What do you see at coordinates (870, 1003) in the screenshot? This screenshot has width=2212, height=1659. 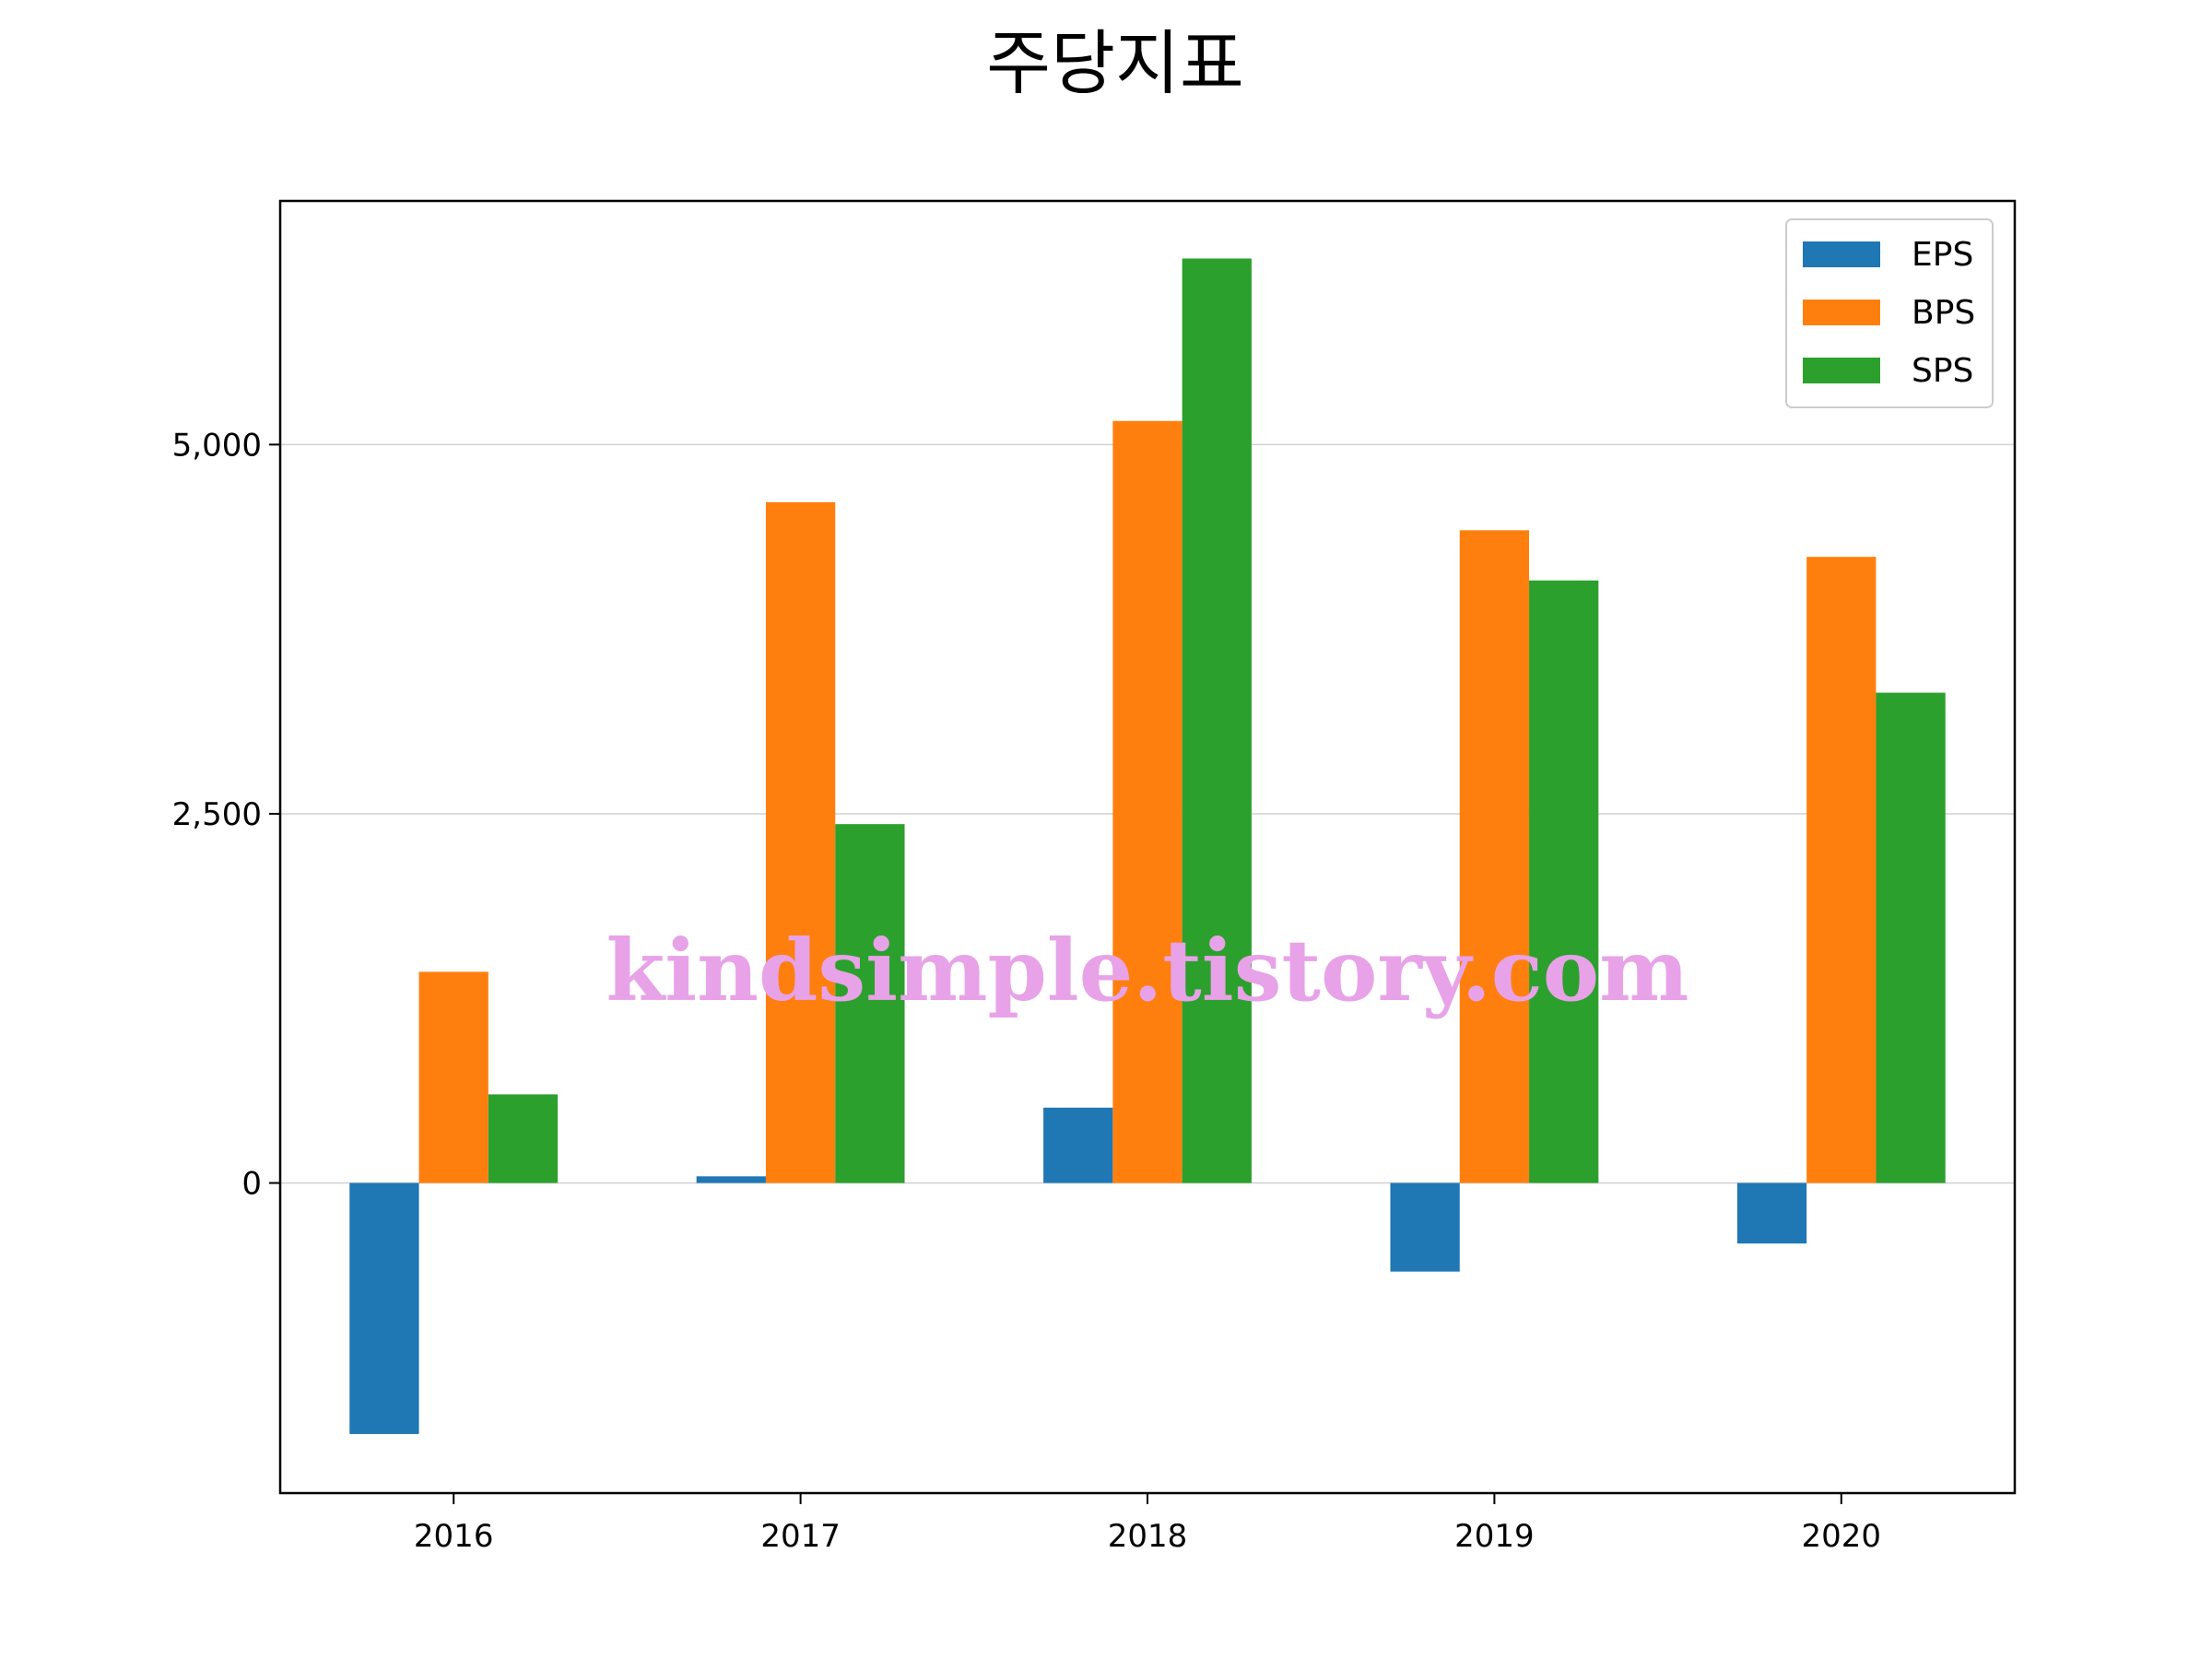 I see `bar-sps-2017` at bounding box center [870, 1003].